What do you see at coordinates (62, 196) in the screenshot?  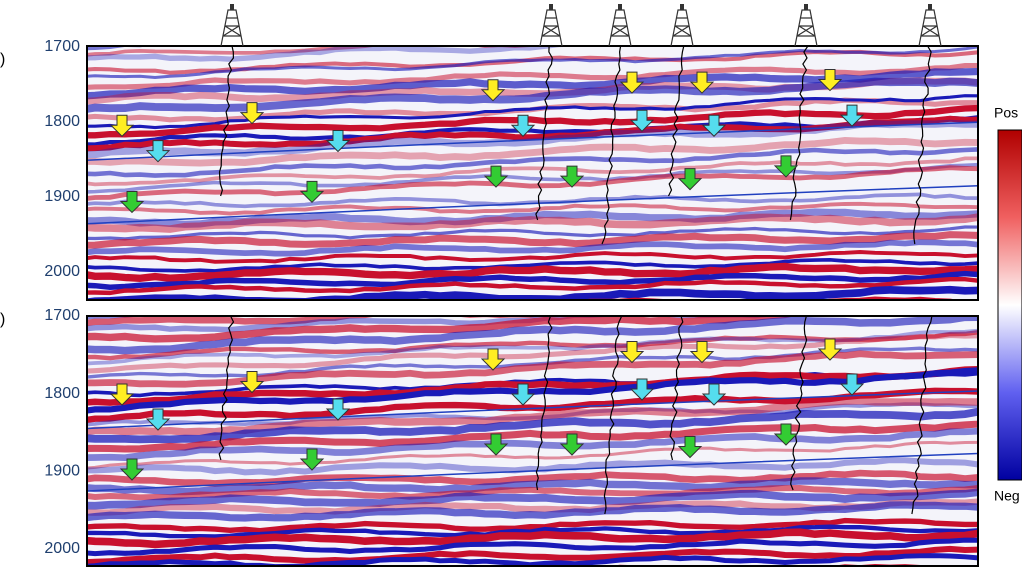 I see `y-tick-label: 1900` at bounding box center [62, 196].